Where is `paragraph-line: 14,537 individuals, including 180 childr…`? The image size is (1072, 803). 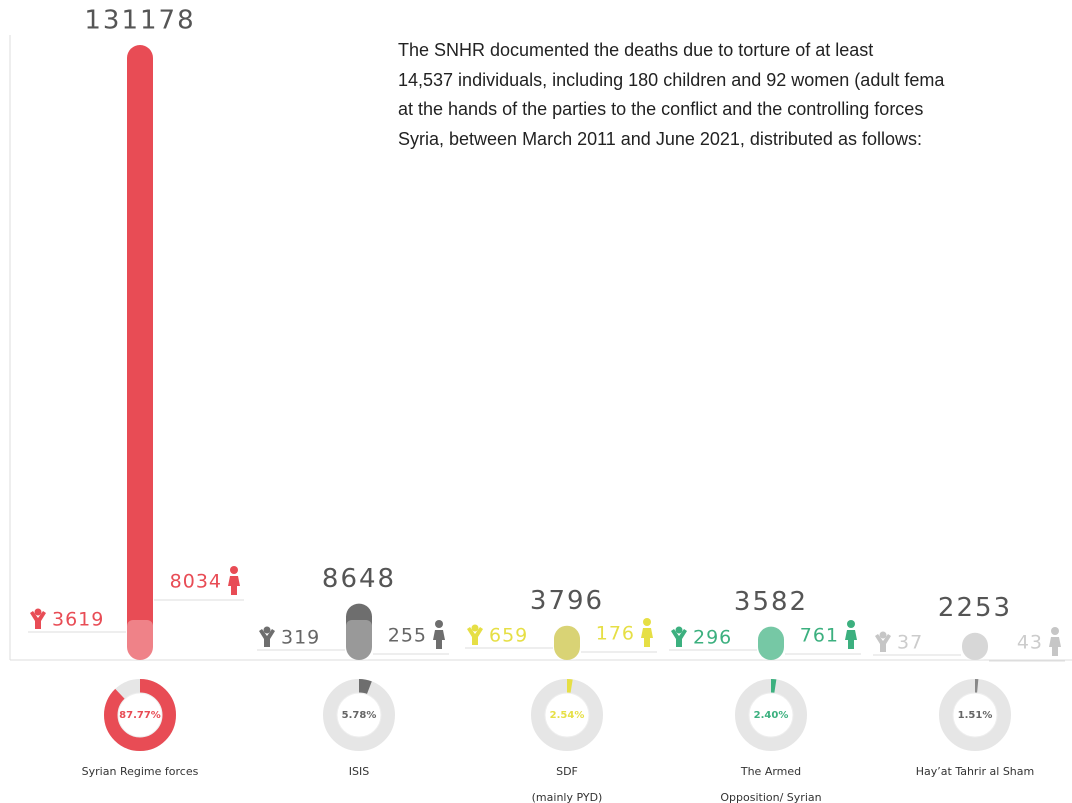 paragraph-line: 14,537 individuals, including 180 childr… is located at coordinates (671, 79).